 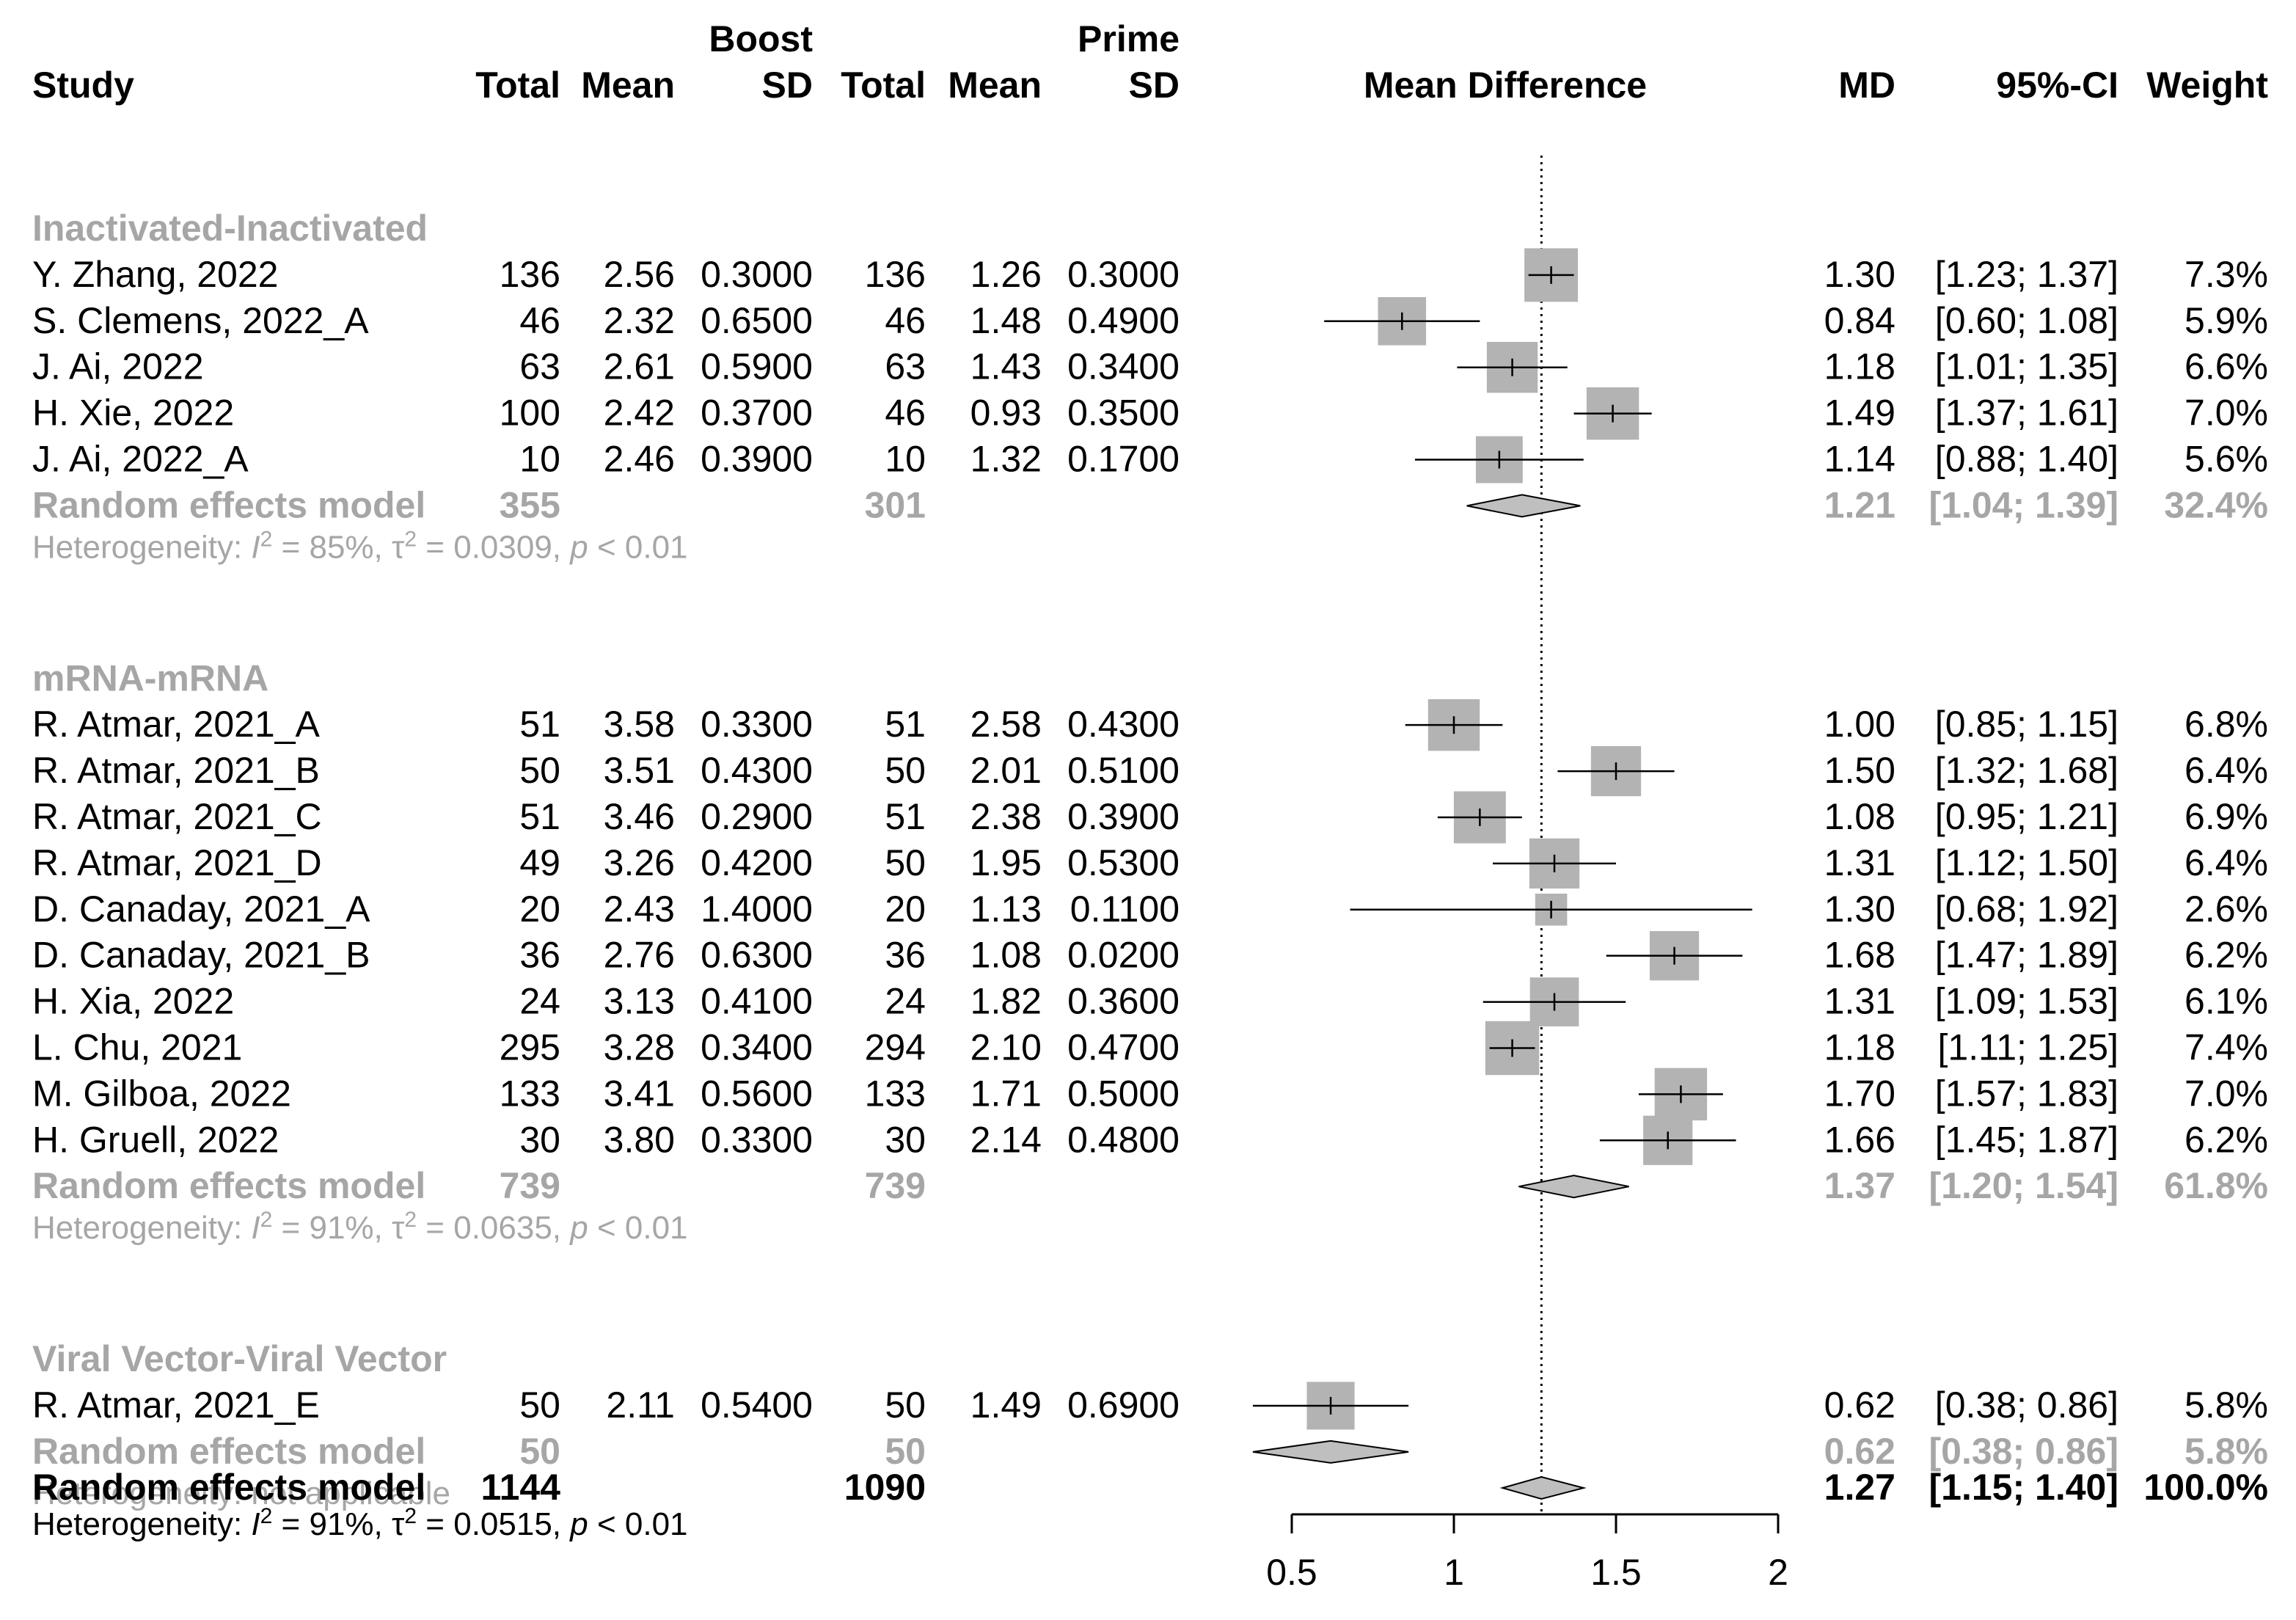 What do you see at coordinates (521, 1487) in the screenshot?
I see `overall-boost-total: 1144` at bounding box center [521, 1487].